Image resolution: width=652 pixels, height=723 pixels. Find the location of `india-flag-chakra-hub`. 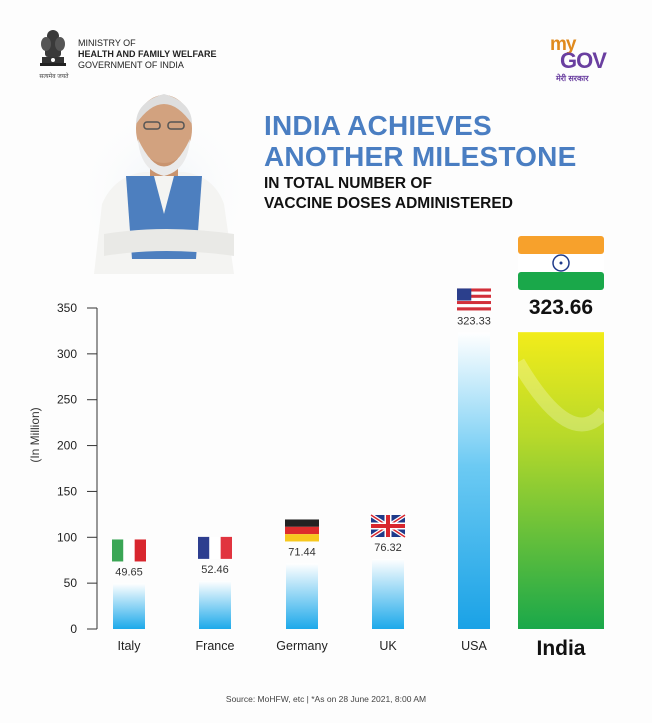

india-flag-chakra-hub is located at coordinates (561, 263).